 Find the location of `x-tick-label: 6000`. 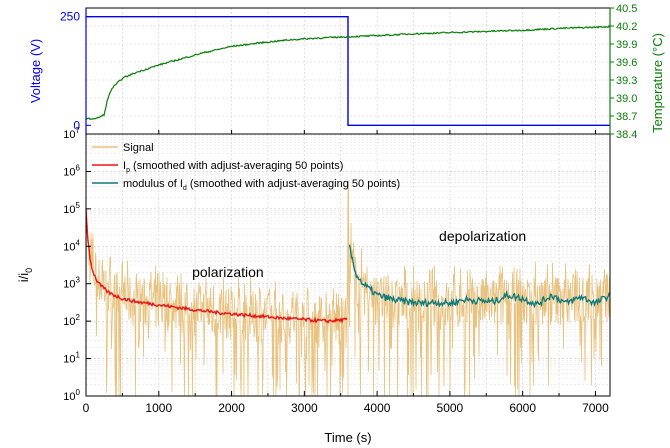

x-tick-label: 6000 is located at coordinates (522, 408).